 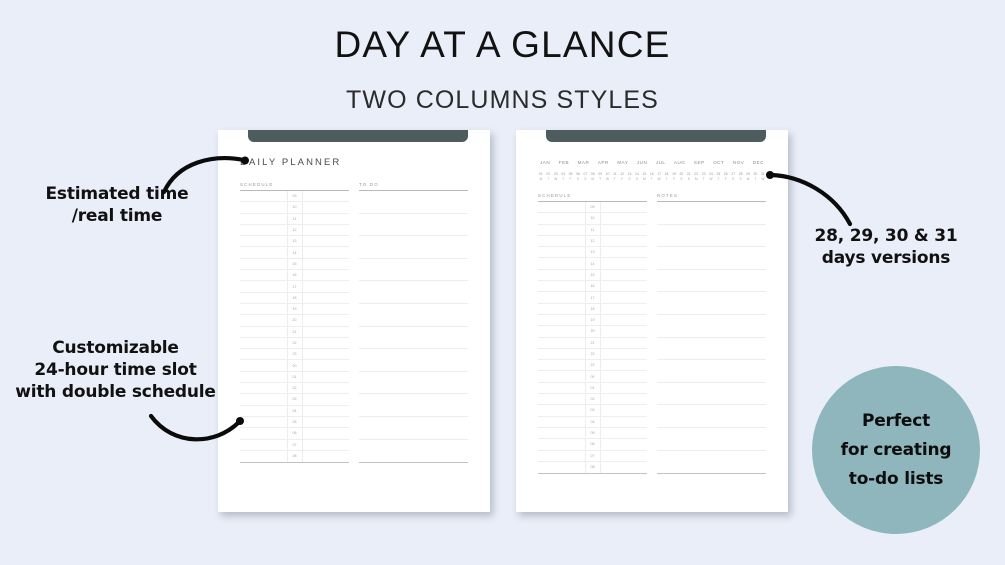 I want to click on schedule-row: 19, so click(x=294, y=309).